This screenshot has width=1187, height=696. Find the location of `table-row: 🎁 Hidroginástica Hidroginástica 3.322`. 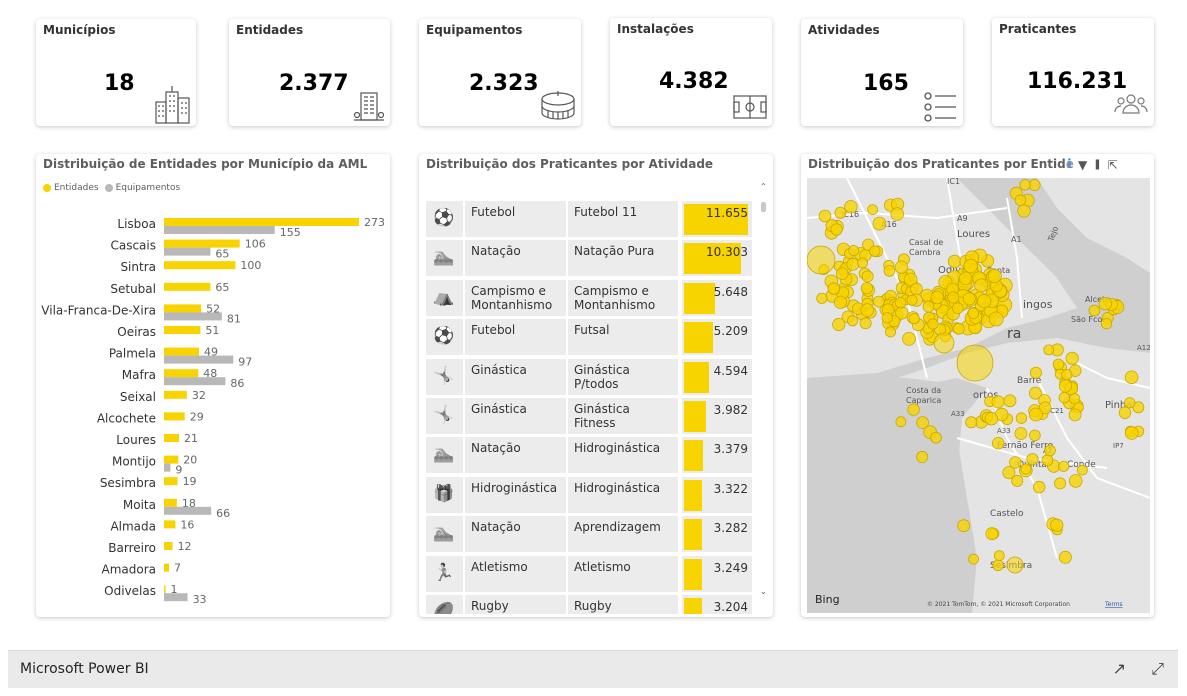

table-row: 🎁 Hidroginástica Hidroginástica 3.322 is located at coordinates (591, 494).